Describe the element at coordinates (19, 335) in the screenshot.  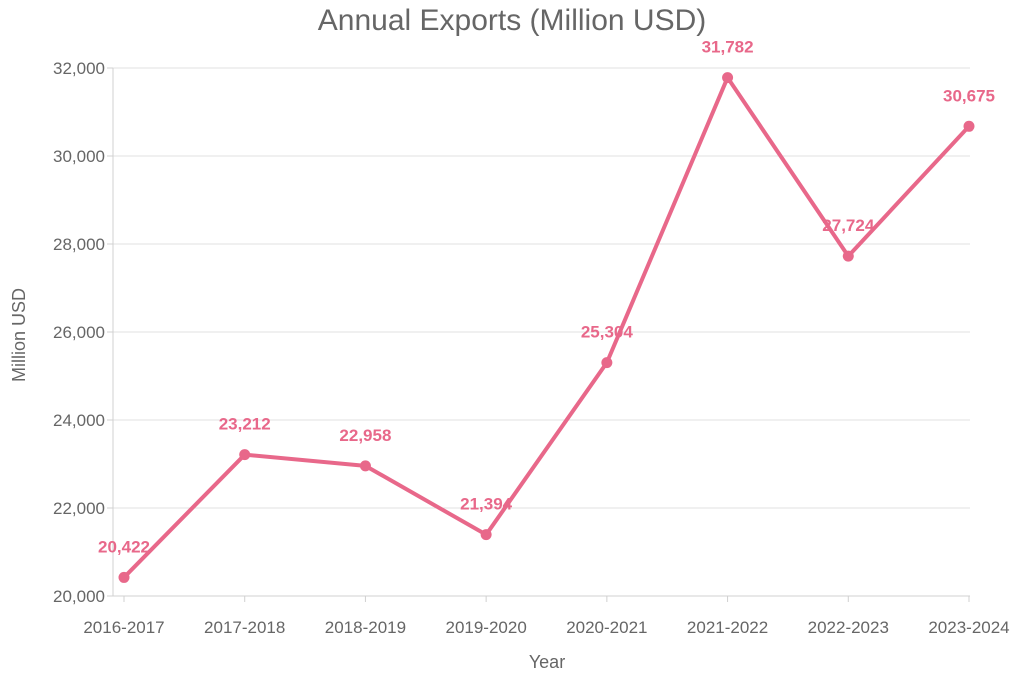
I see `y-axis-title: Million USD` at that location.